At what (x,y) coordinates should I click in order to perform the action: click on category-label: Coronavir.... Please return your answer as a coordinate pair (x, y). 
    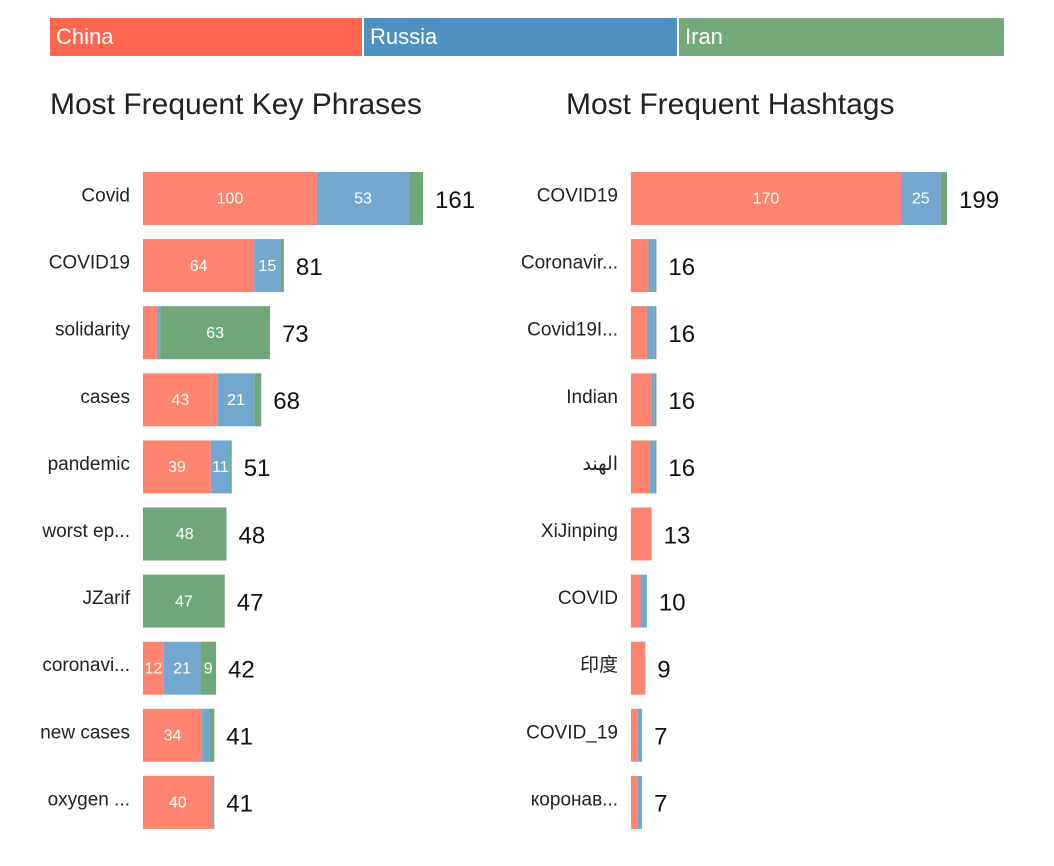
    Looking at the image, I should click on (569, 263).